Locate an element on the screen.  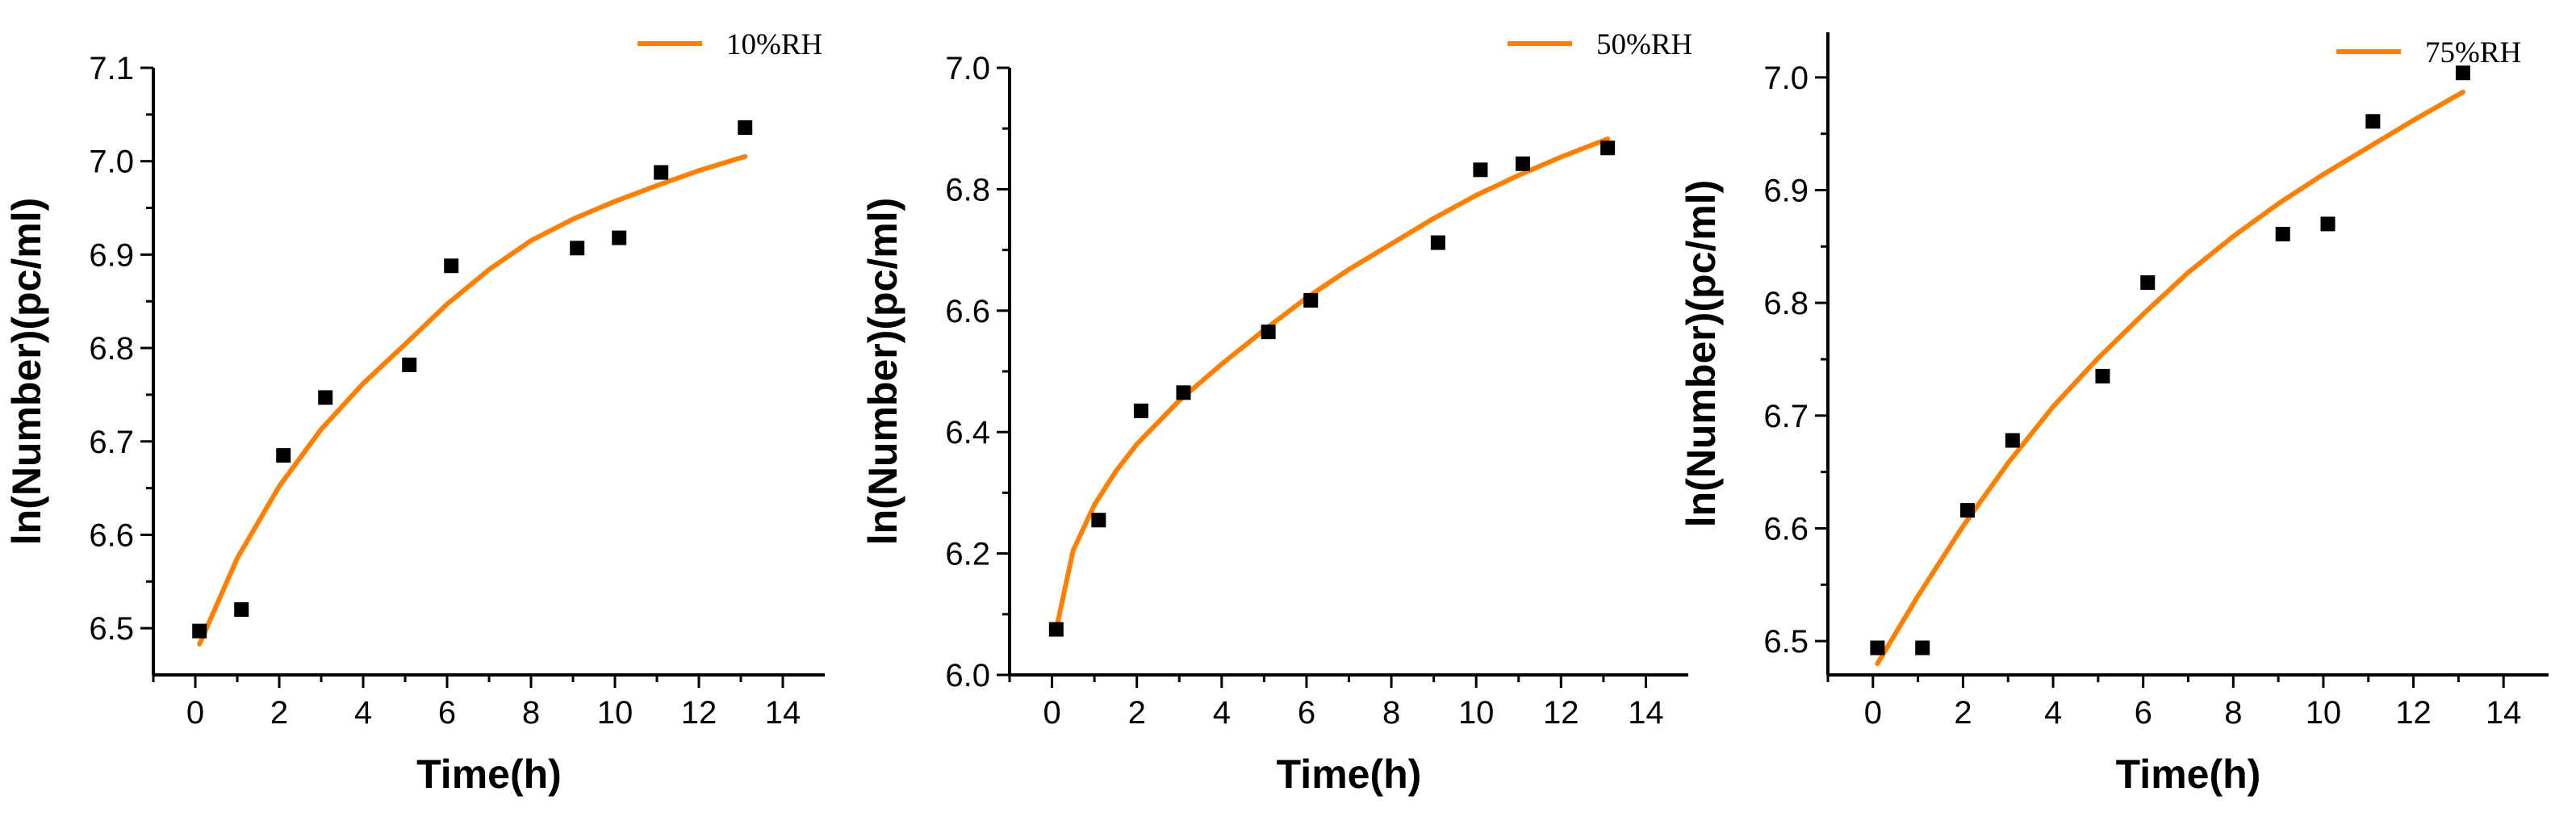
y-tick-label: 7.1 is located at coordinates (111, 68).